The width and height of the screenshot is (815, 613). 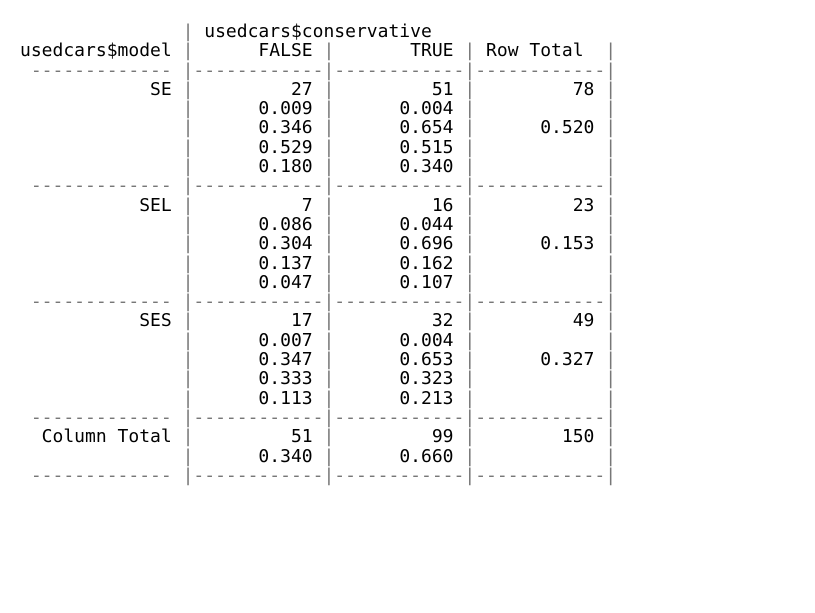 What do you see at coordinates (258, 263) in the screenshot?
I see `cell-false: 0.137` at bounding box center [258, 263].